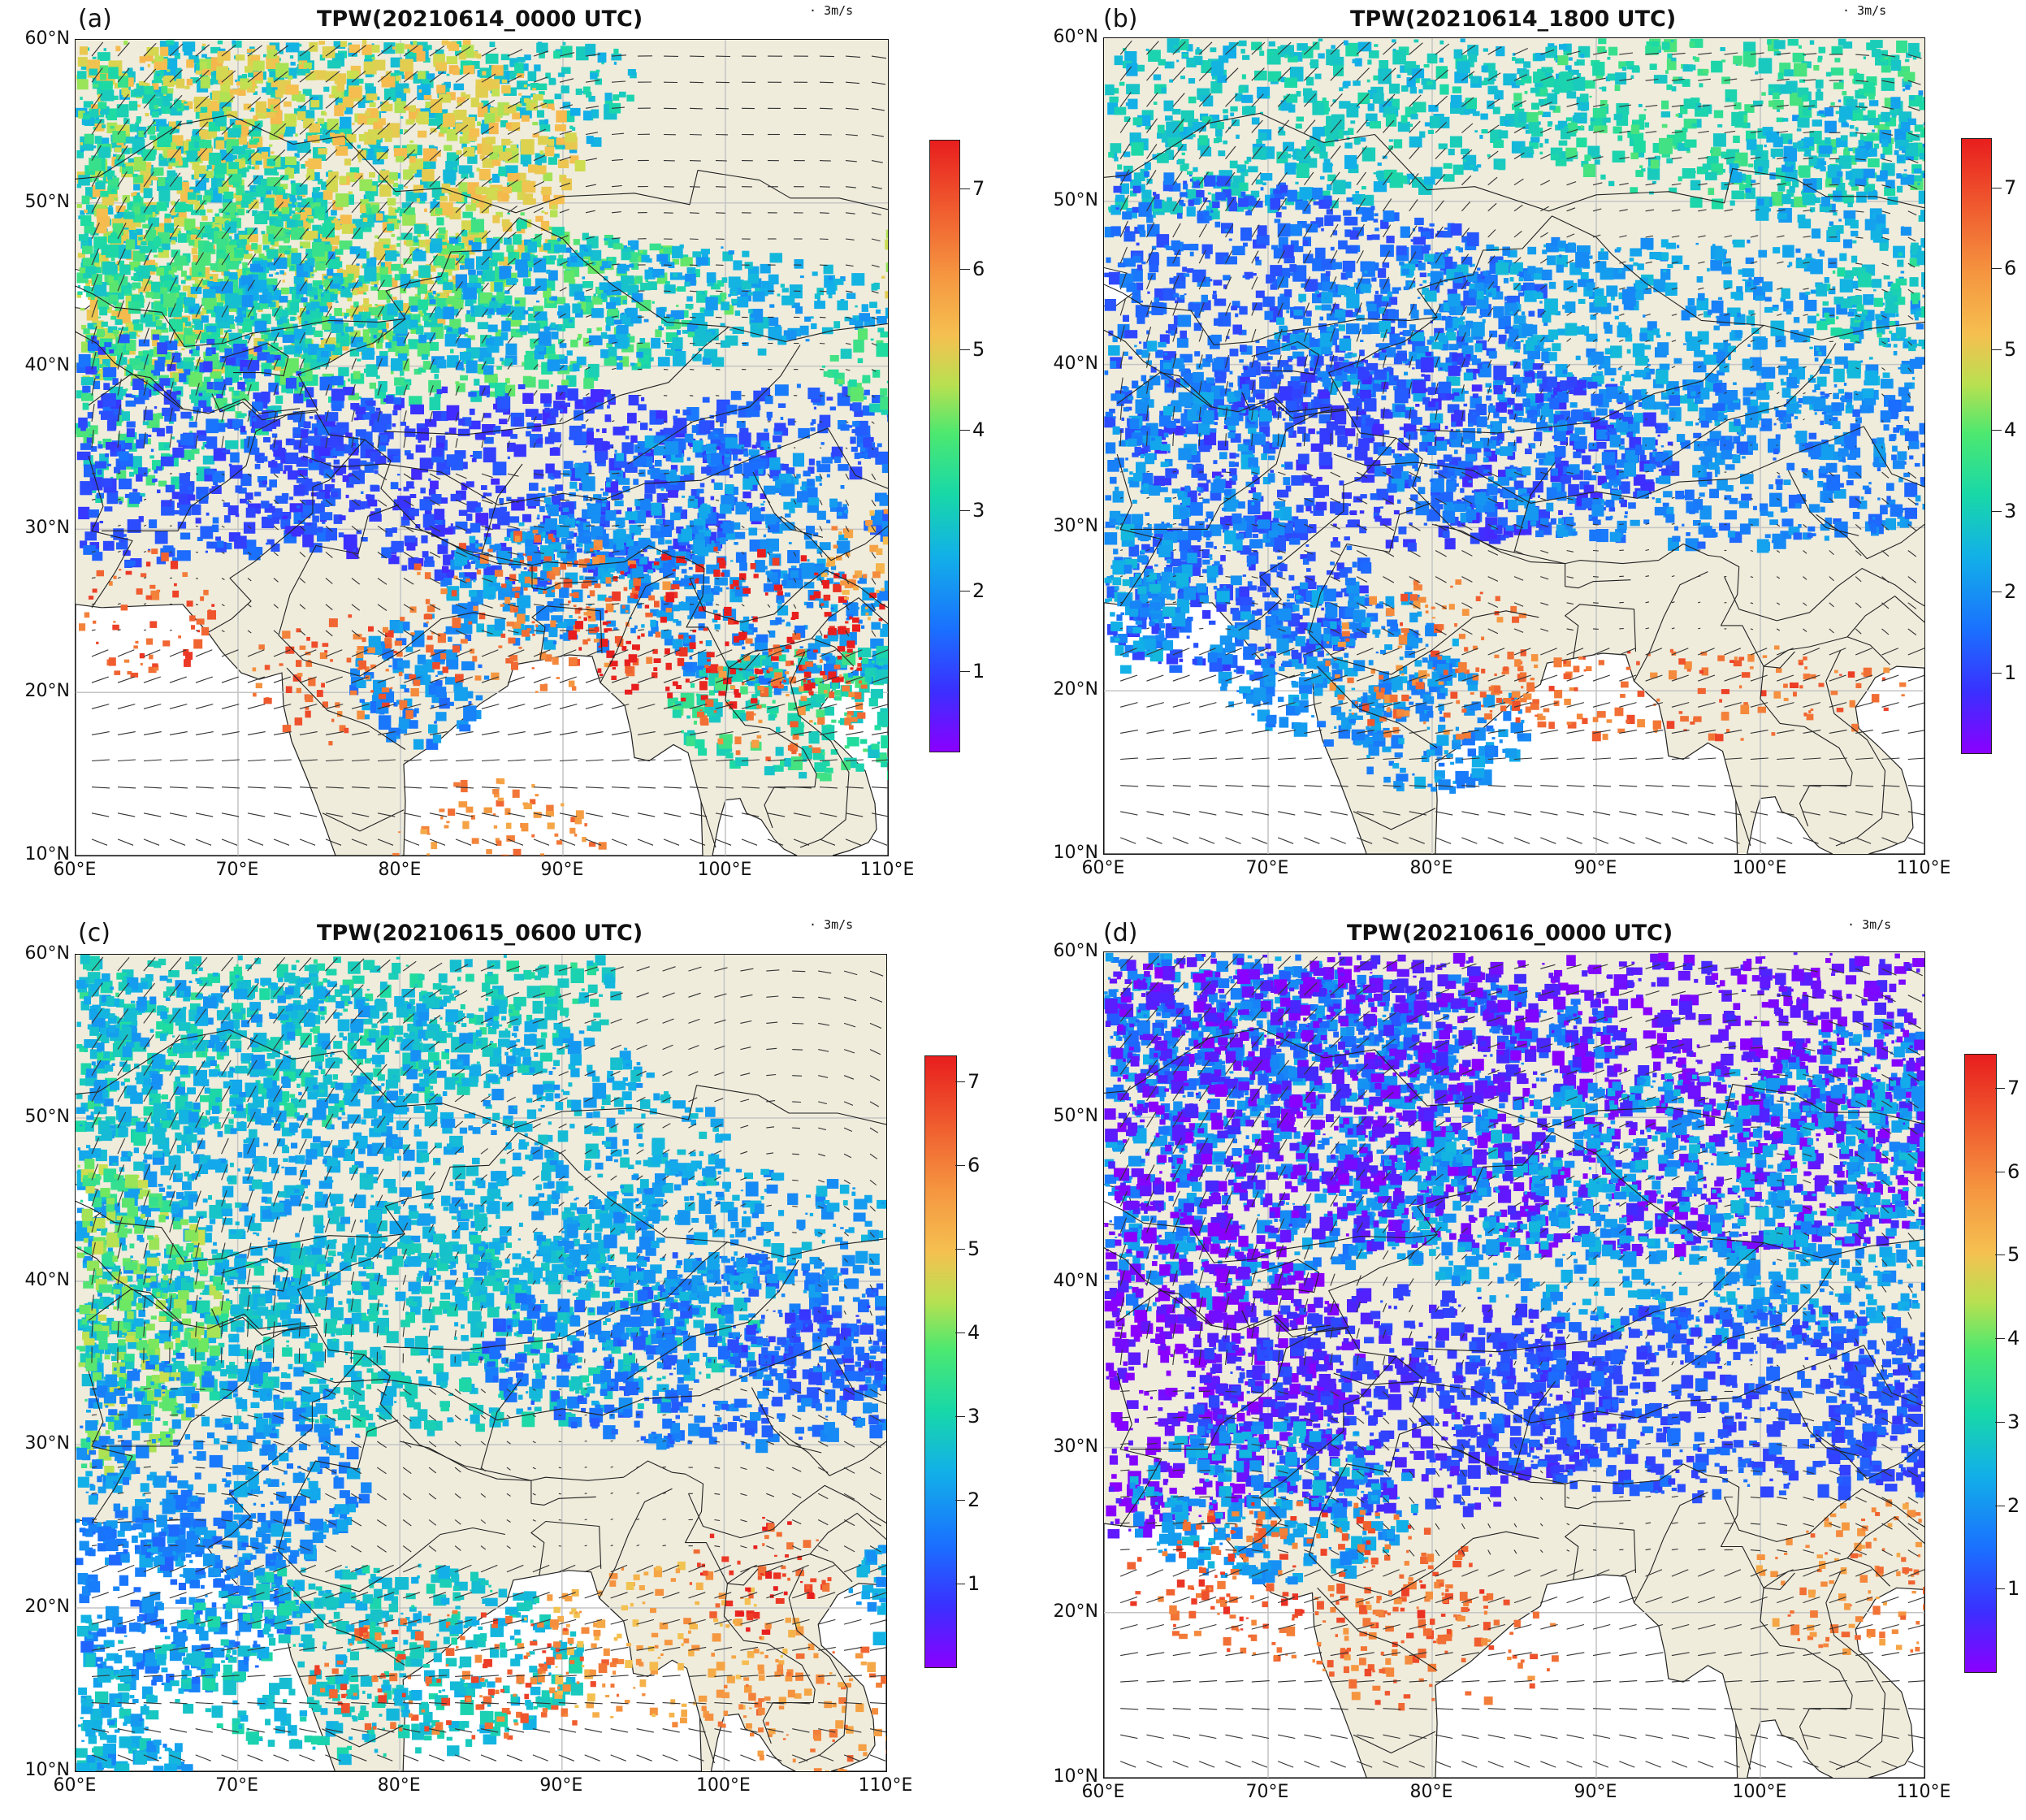 The image size is (2026, 1820). Describe the element at coordinates (1120, 19) in the screenshot. I see `panel-tag: (b)` at that location.